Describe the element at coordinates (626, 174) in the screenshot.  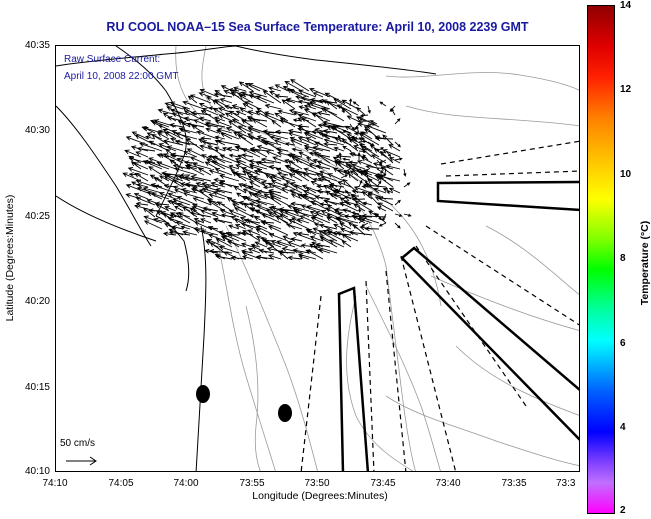
I see `colorbar-tick: 10` at that location.